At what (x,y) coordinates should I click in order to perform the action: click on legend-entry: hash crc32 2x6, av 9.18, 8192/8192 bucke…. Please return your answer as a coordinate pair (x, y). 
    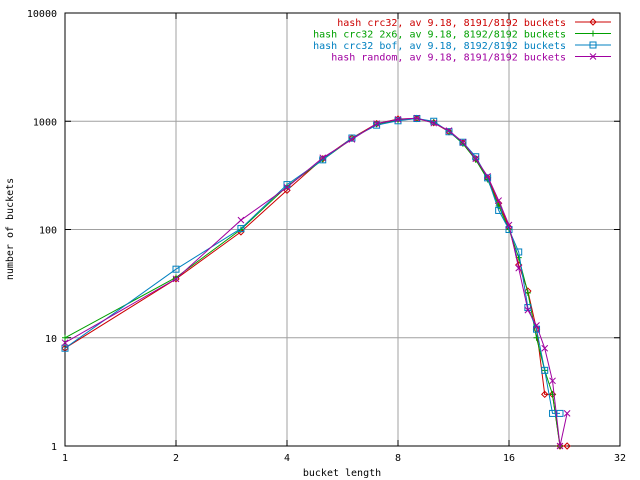
    Looking at the image, I should click on (462, 35).